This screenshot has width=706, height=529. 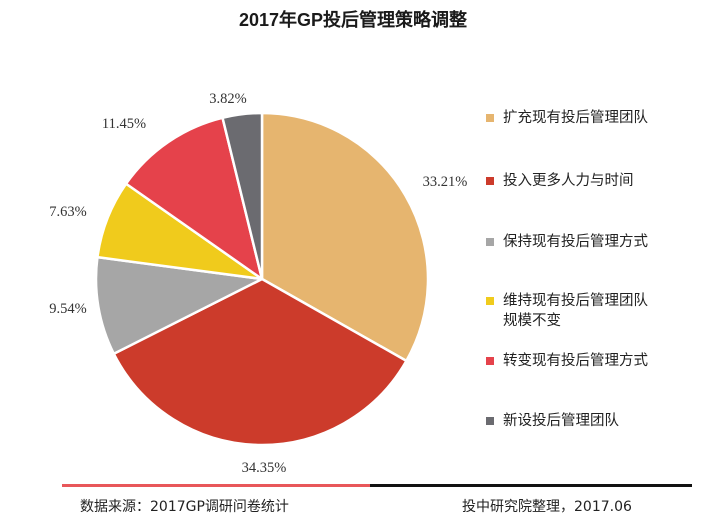 I want to click on credit: 投中研究院整理，2017.06, so click(x=547, y=507).